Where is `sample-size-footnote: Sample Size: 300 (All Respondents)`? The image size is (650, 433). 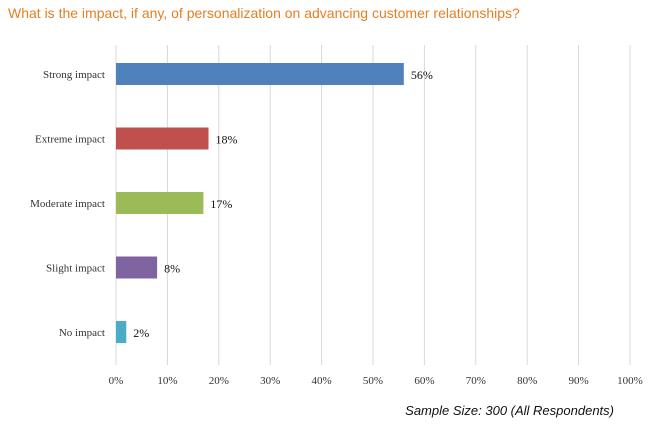
sample-size-footnote: Sample Size: 300 (All Respondents) is located at coordinates (509, 410).